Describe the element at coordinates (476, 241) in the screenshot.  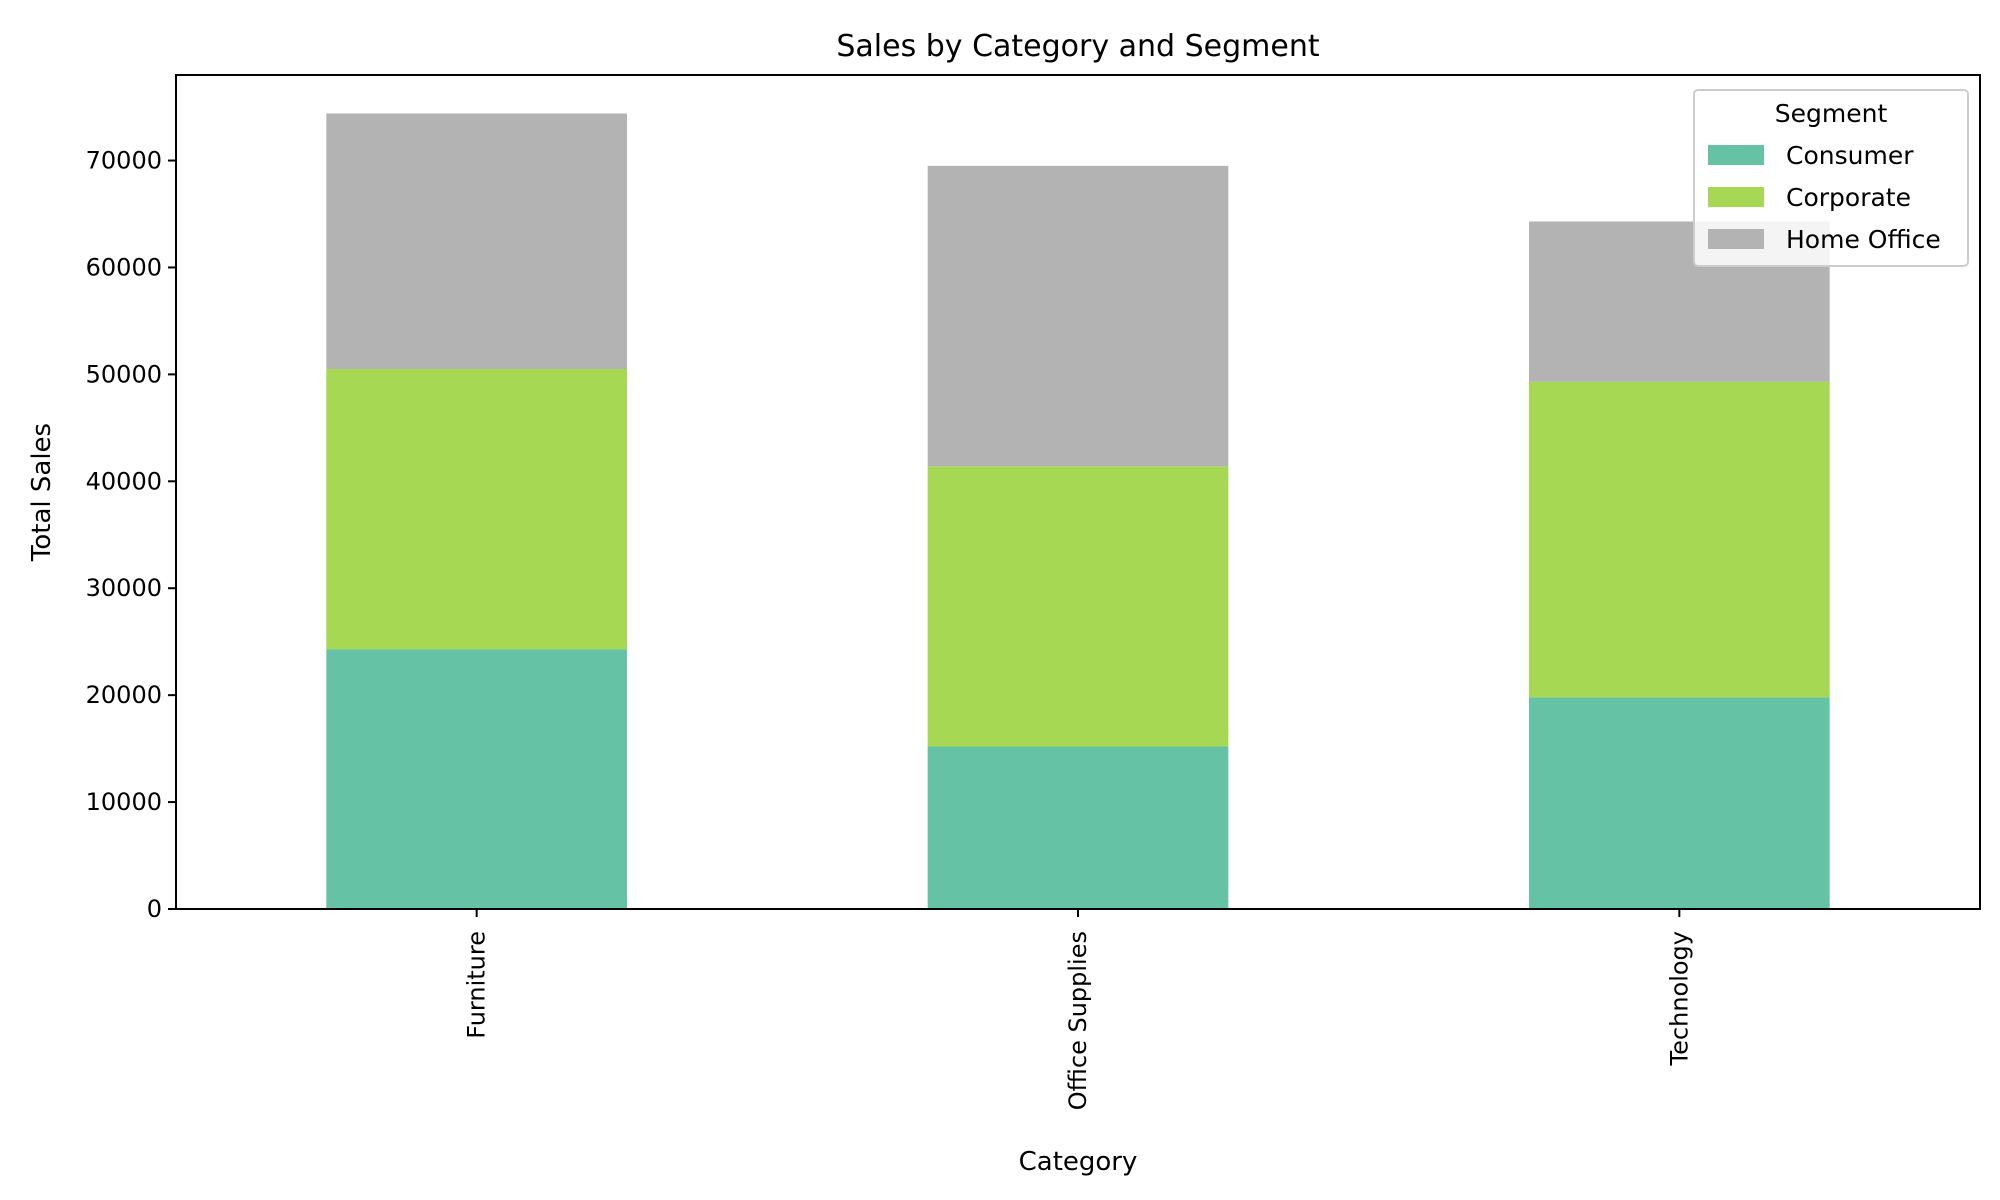
I see `bar-furniture-home-office` at that location.